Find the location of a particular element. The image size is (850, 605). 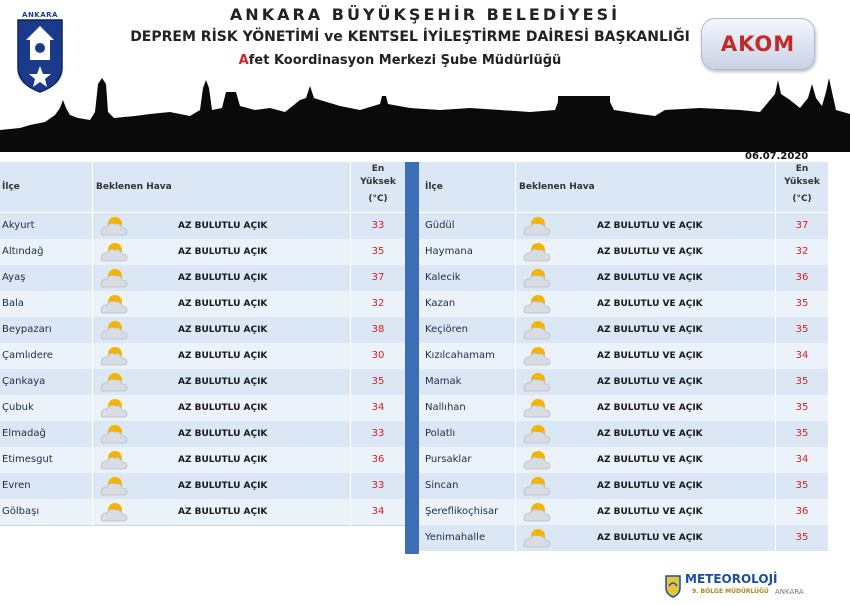

header-max-left-l3: (°C) is located at coordinates (378, 199).